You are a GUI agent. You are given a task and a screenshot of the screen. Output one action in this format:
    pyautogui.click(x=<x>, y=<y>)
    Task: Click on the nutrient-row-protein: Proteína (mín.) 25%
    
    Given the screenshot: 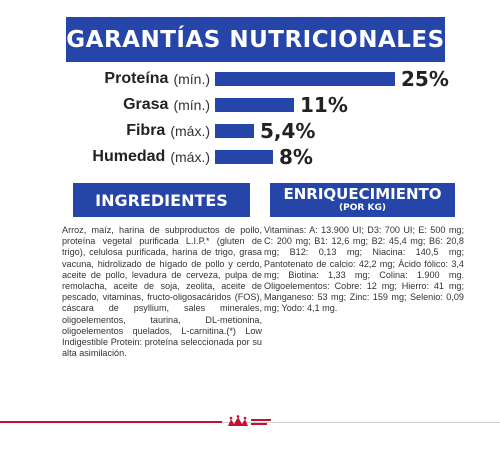 What is the action you would take?
    pyautogui.click(x=250, y=79)
    